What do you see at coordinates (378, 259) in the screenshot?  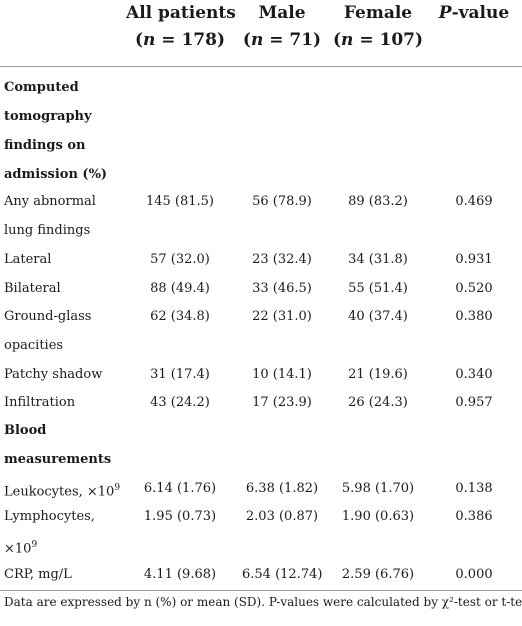 I see `cell-value: 34 (31.8)` at bounding box center [378, 259].